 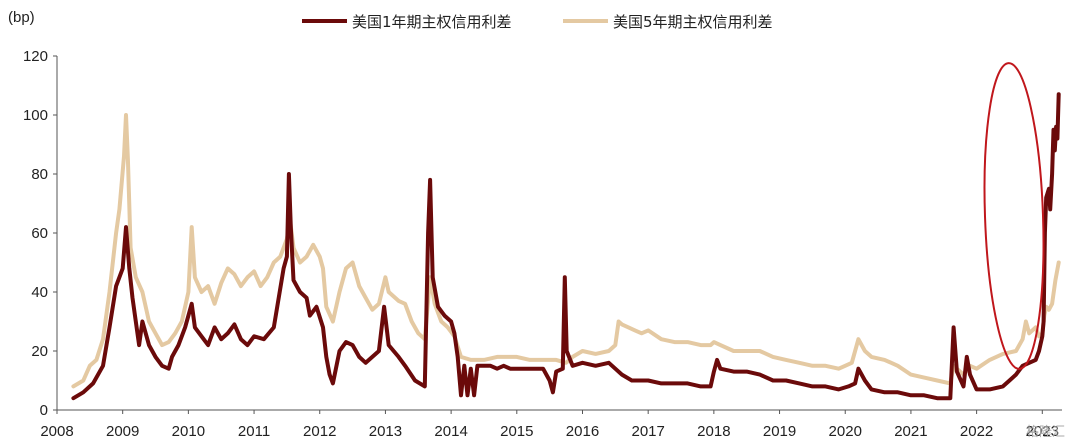 I want to click on x-tick-label: 2023, so click(x=1042, y=431).